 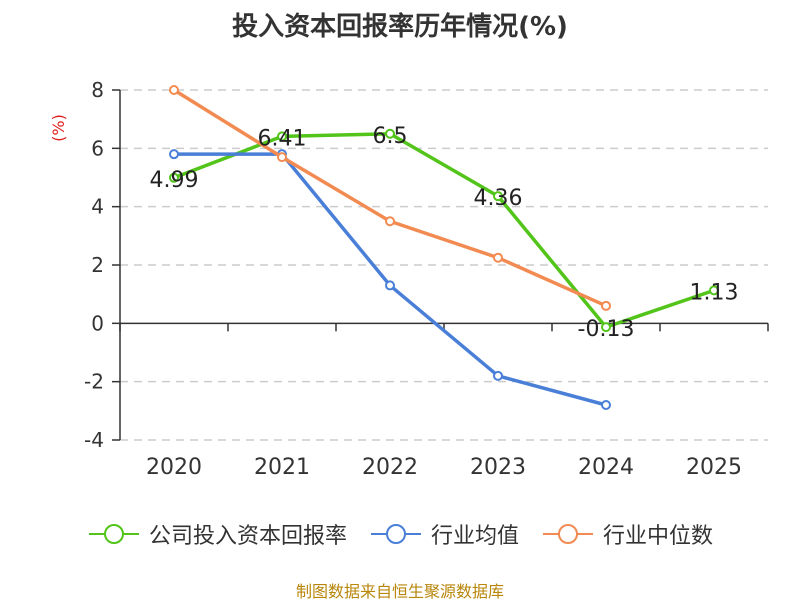 I want to click on y-axis-label: (%), so click(x=58, y=128).